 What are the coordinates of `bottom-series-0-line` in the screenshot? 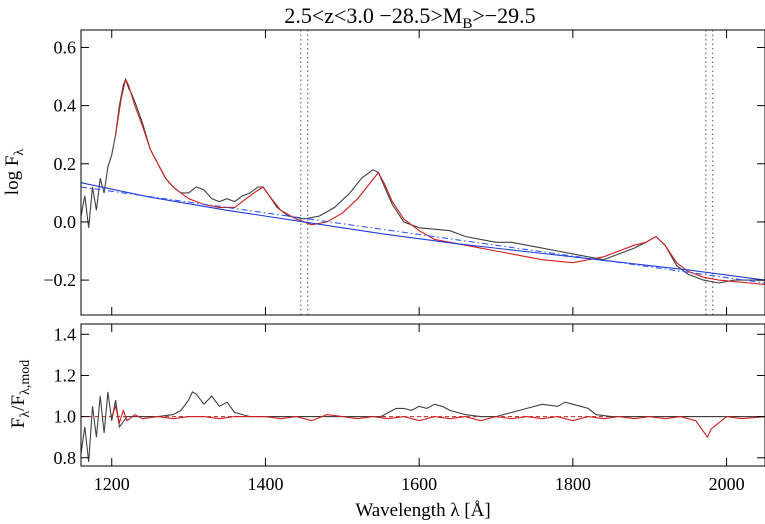 It's located at (422, 426).